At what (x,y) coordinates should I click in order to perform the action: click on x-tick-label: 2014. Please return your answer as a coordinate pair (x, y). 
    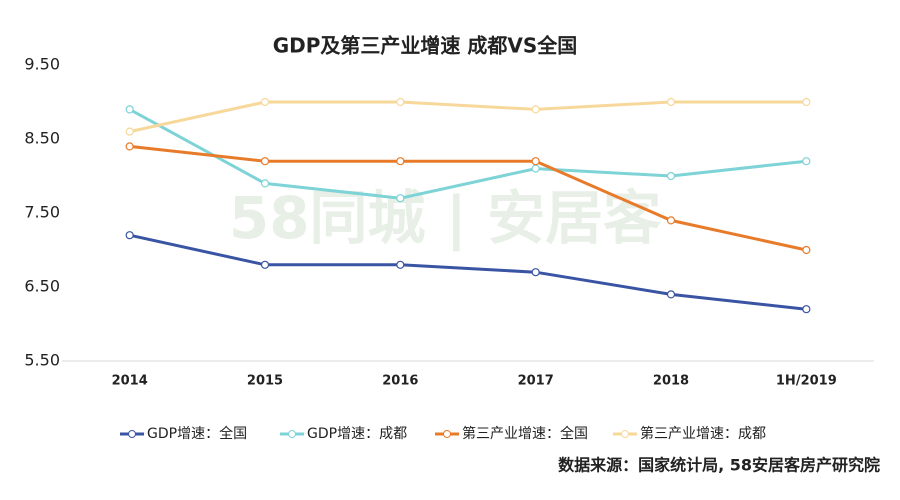
    Looking at the image, I should click on (130, 381).